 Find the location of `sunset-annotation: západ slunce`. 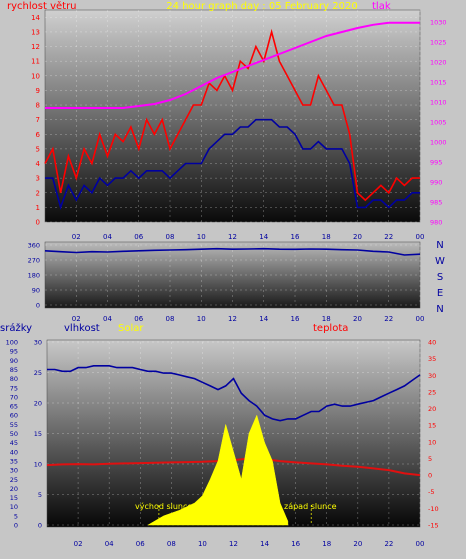

sunset-annotation: západ slunce is located at coordinates (310, 506).